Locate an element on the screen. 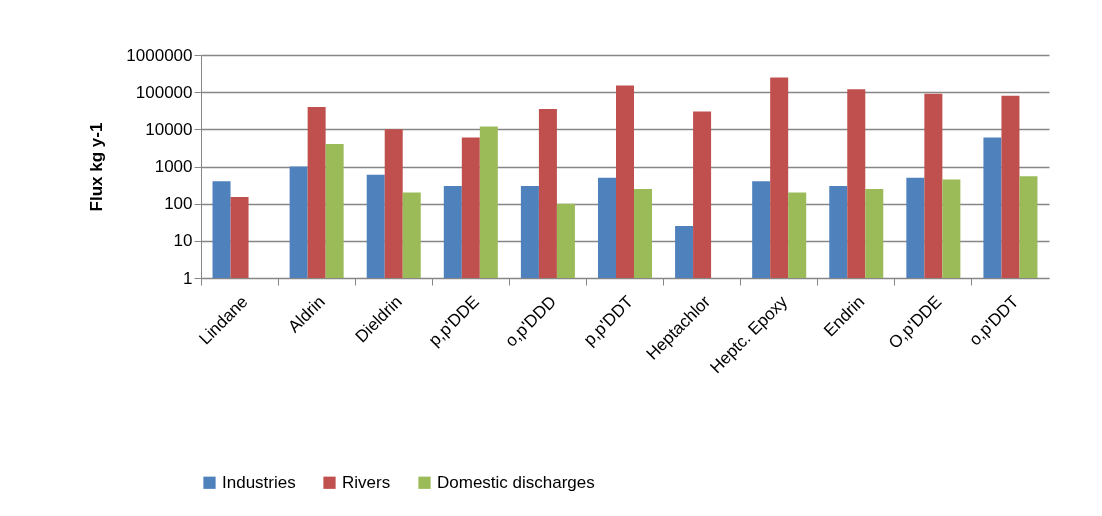  y-tick-label: 100000 is located at coordinates (164, 92).